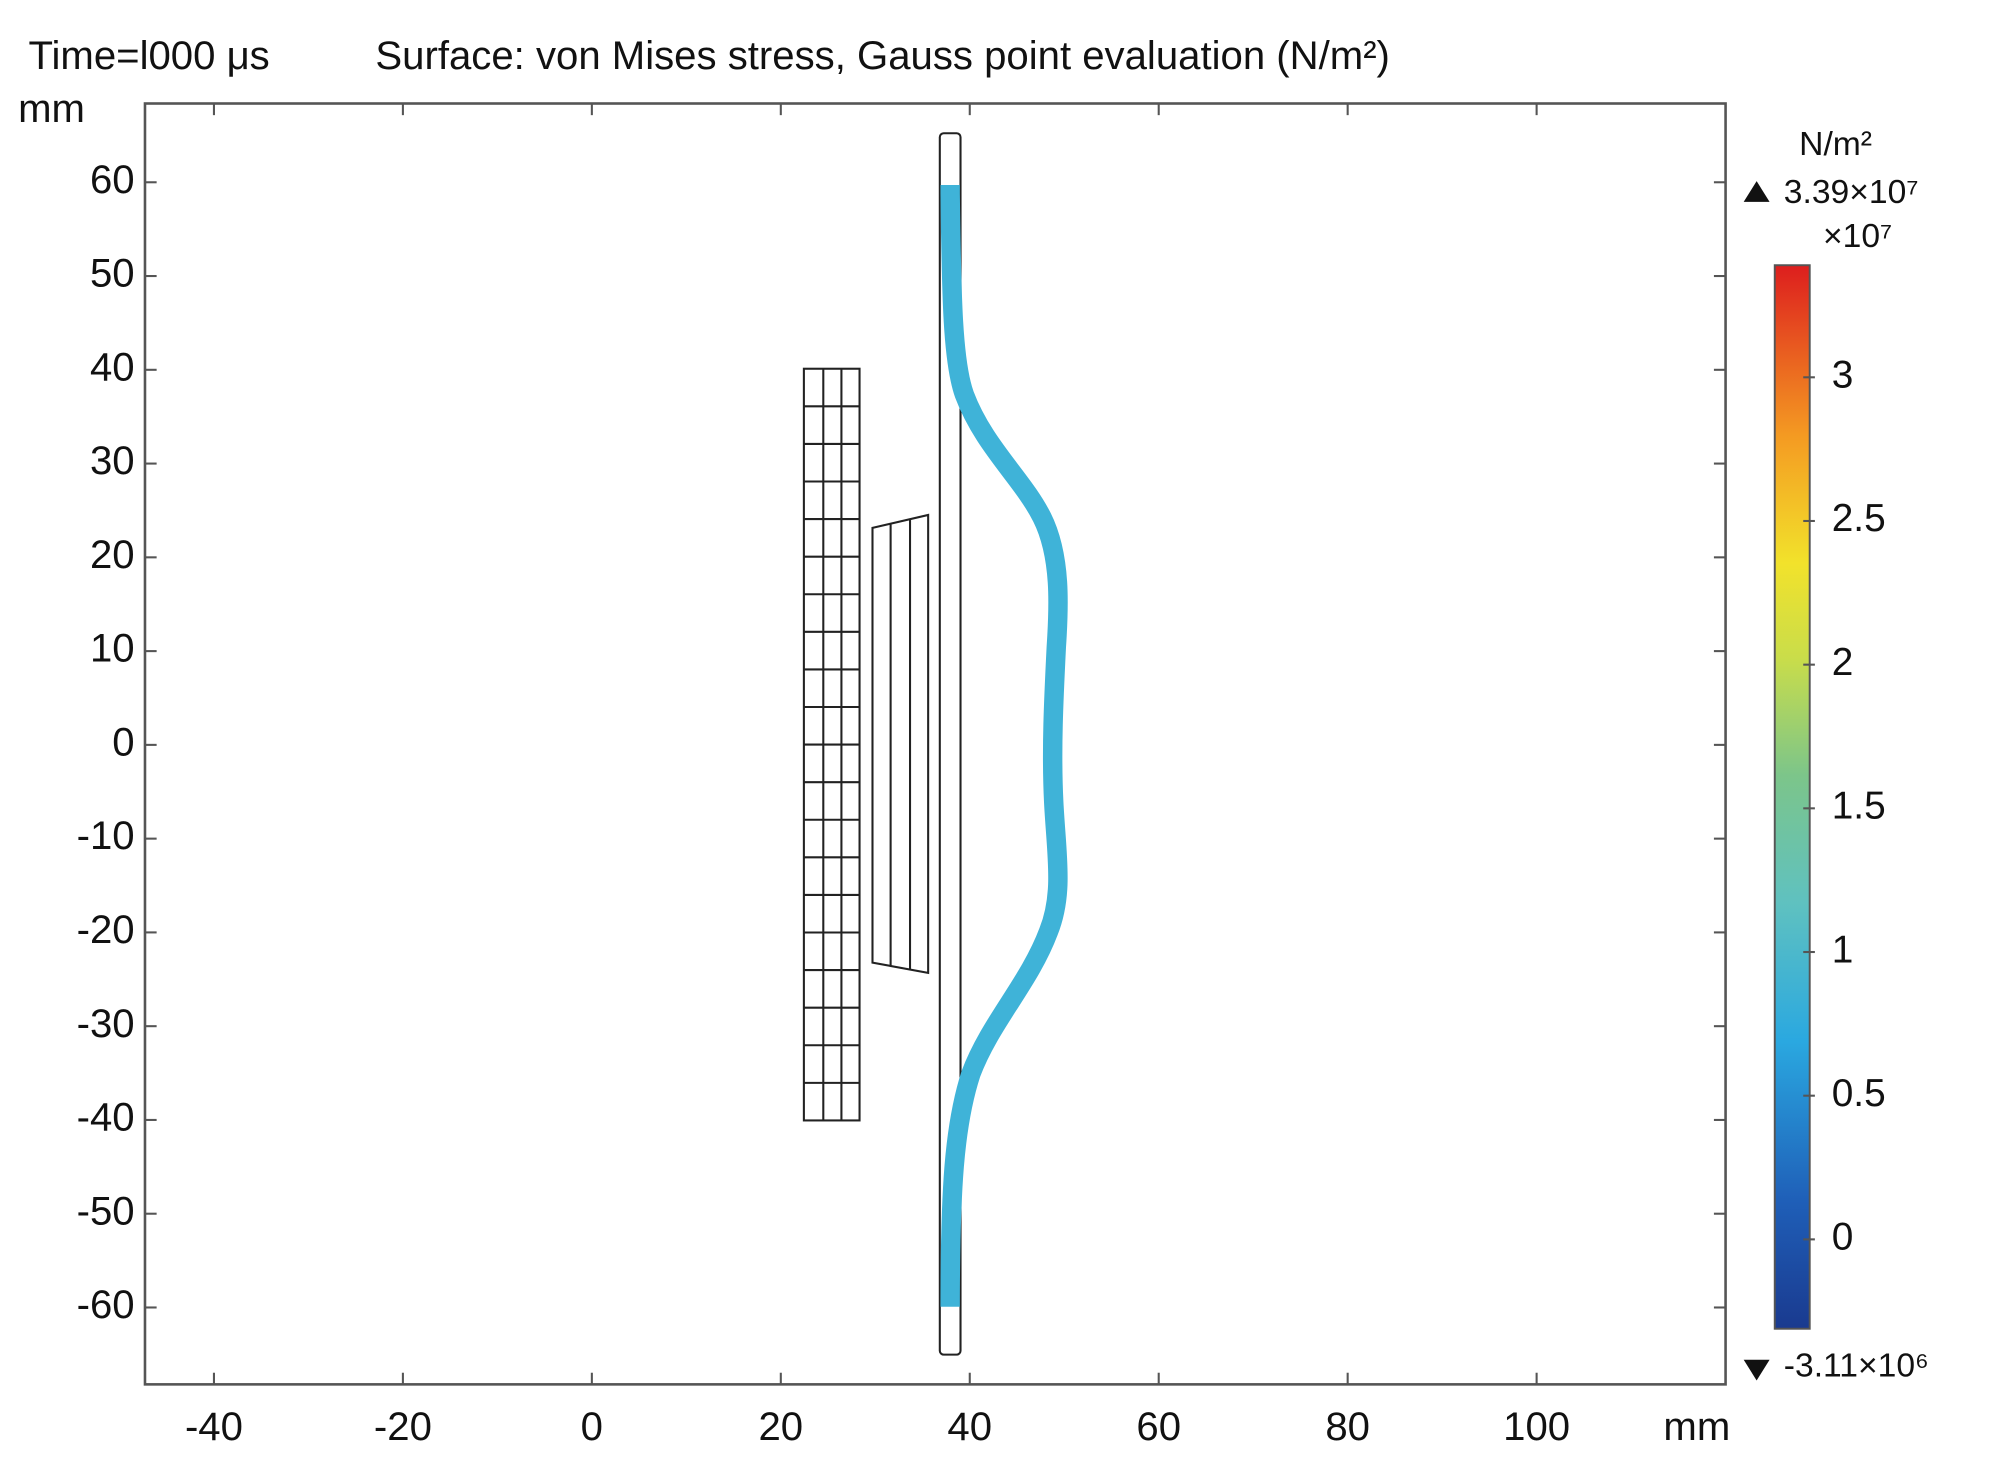 The width and height of the screenshot is (2000, 1462). I want to click on deformed-tube, so click(1004, 746).